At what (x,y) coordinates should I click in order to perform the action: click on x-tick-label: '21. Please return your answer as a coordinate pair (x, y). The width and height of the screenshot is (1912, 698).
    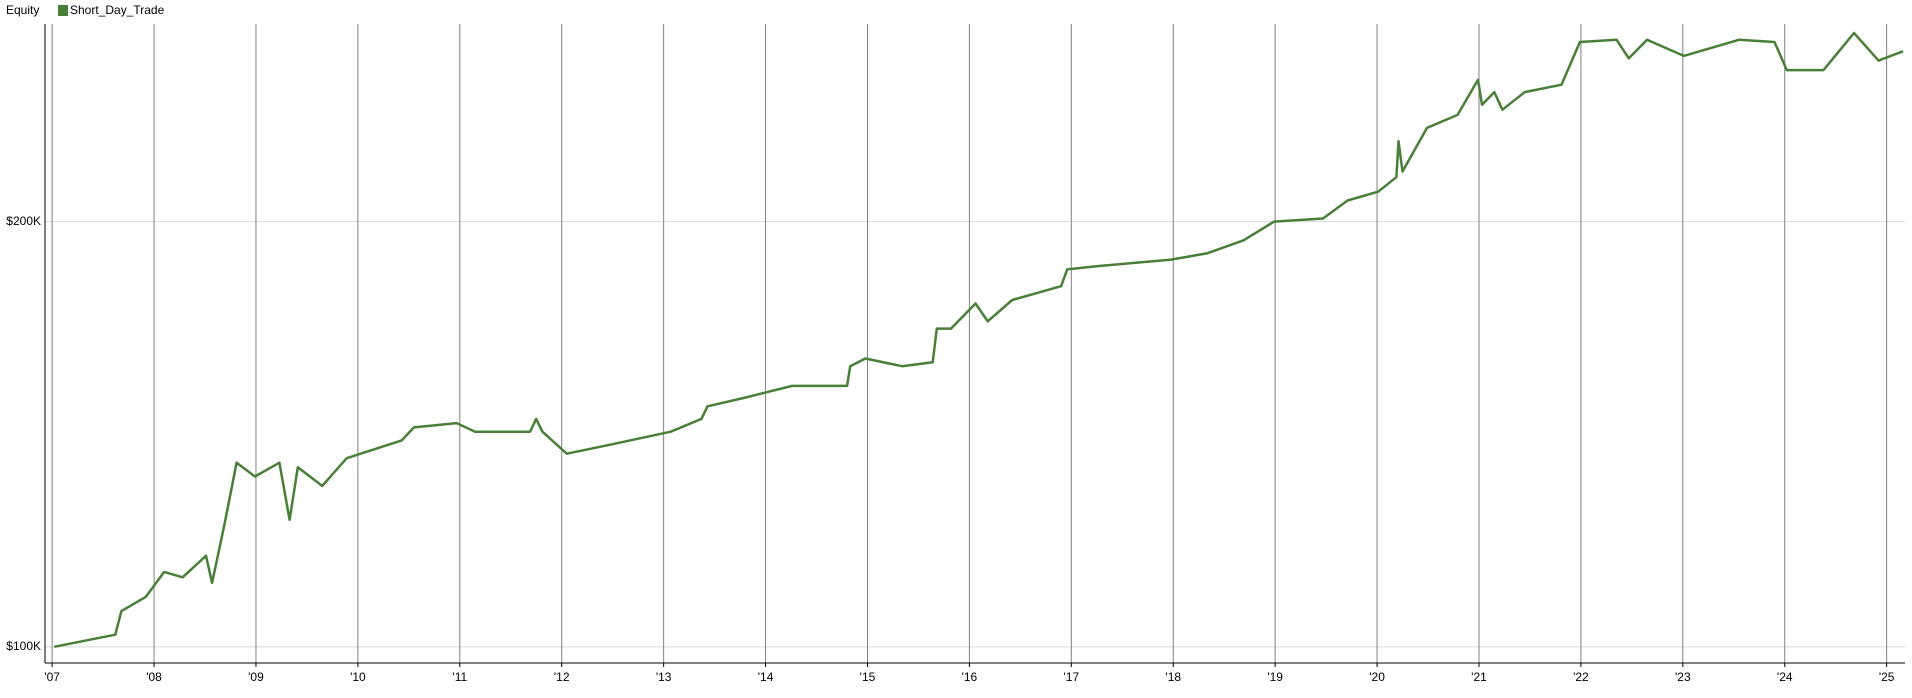
    Looking at the image, I should click on (1479, 677).